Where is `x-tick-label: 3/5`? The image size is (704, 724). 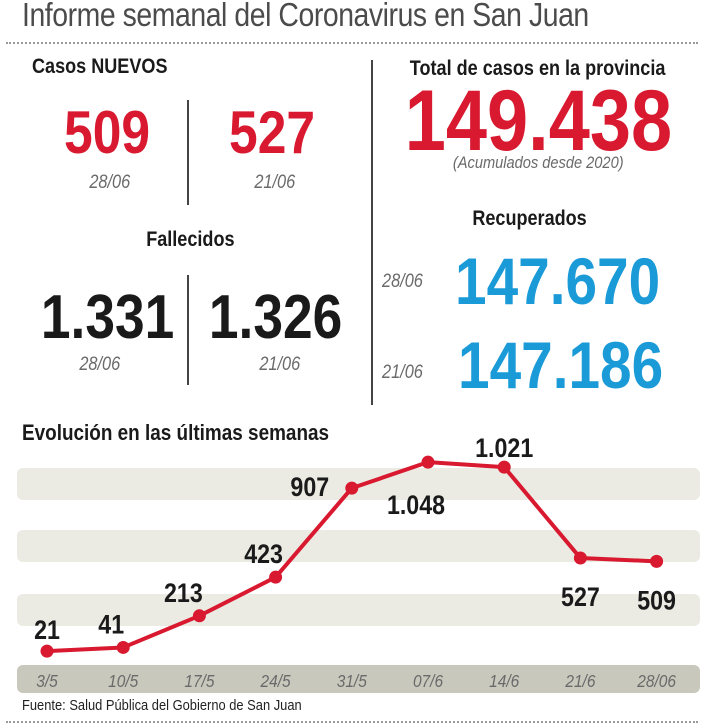 x-tick-label: 3/5 is located at coordinates (47, 681).